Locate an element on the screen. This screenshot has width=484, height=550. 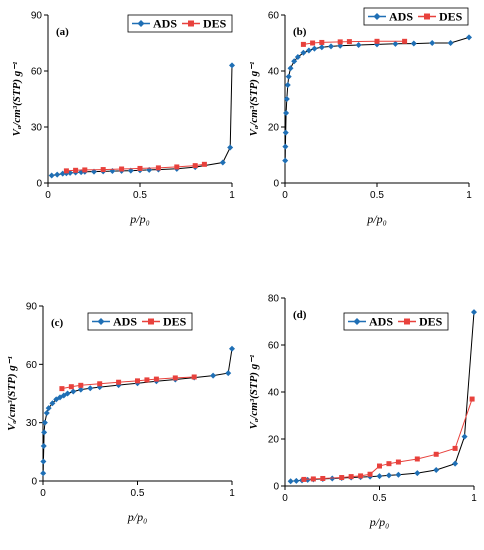
y-tick-label: 20 is located at coordinates (274, 440).